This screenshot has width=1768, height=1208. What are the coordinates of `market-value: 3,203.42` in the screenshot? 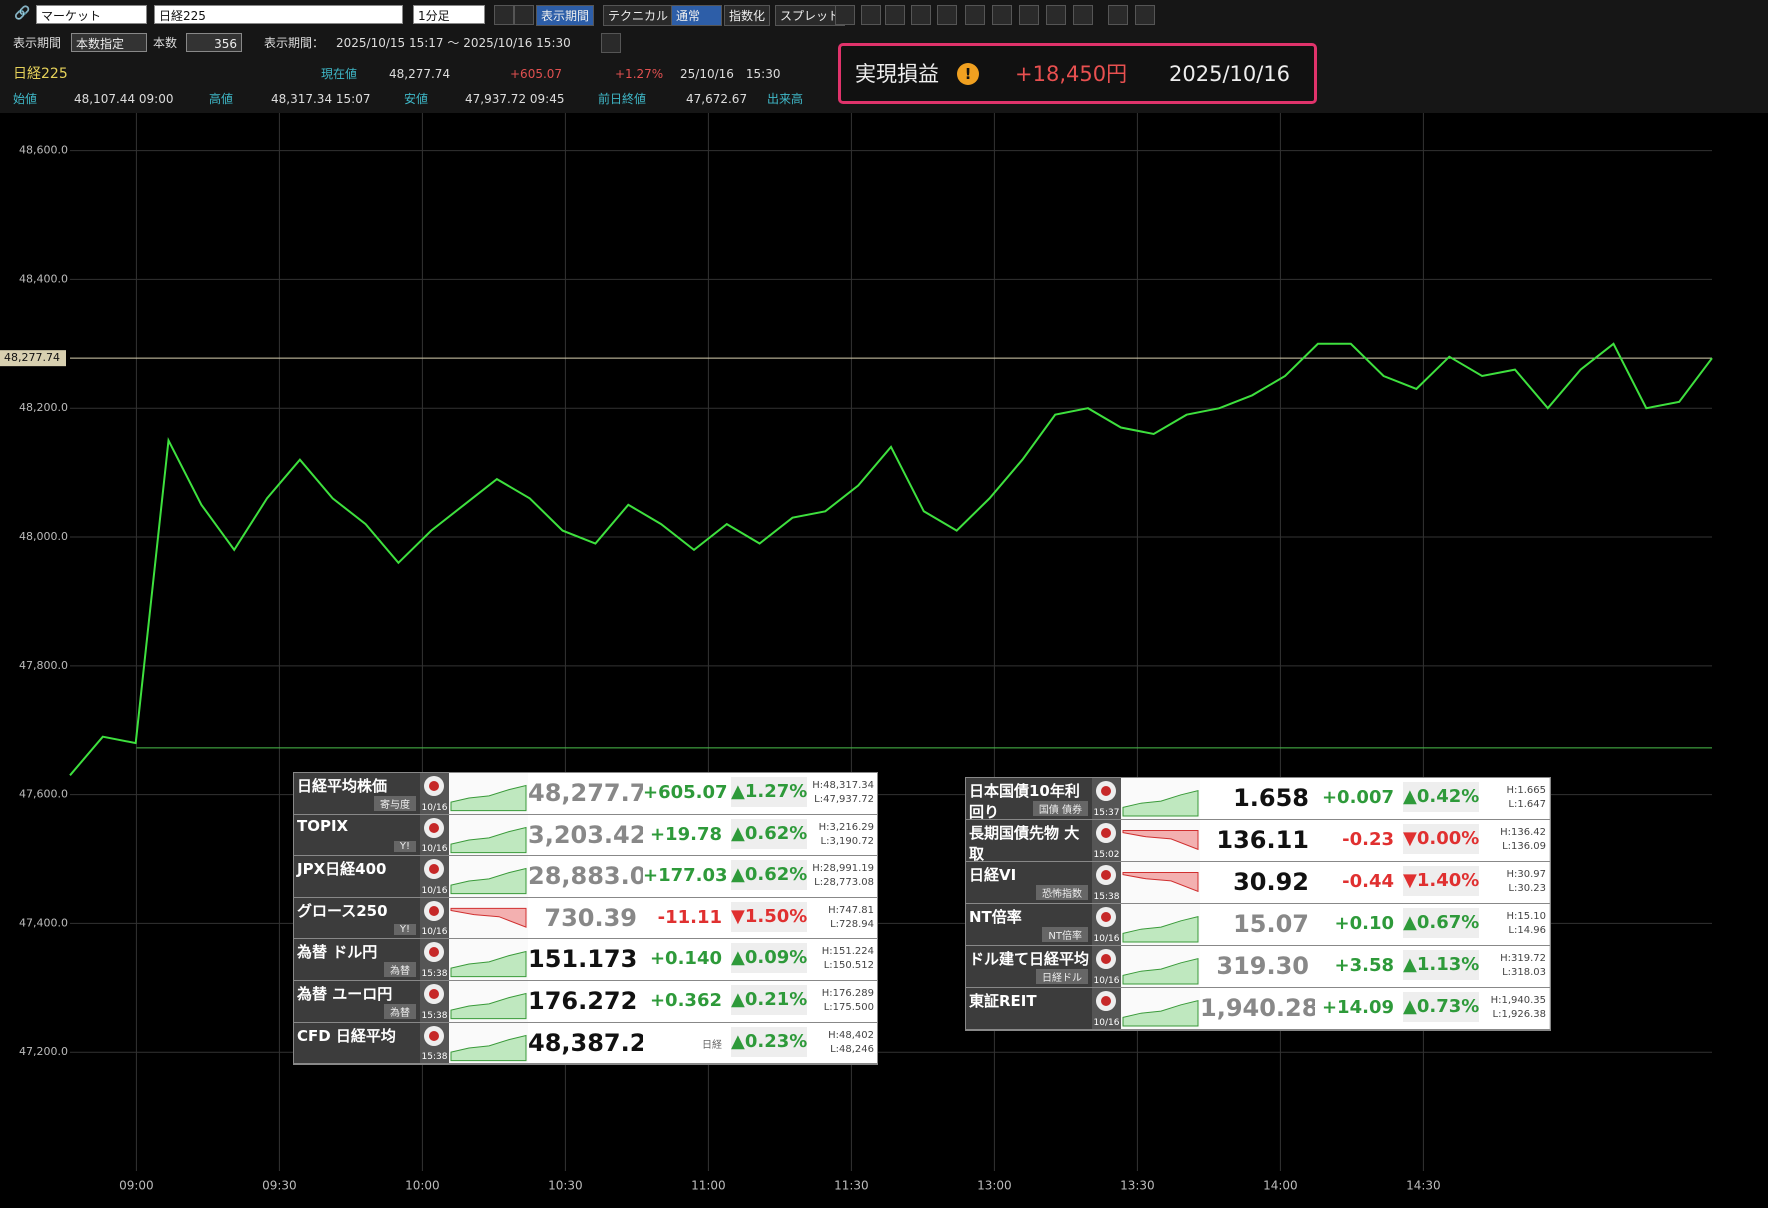 It's located at (585, 835).